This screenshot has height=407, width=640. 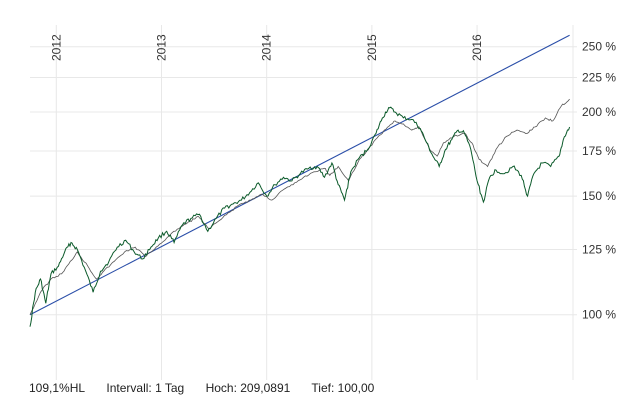 I want to click on footer-high: Hoch: 209,0891, so click(x=248, y=388).